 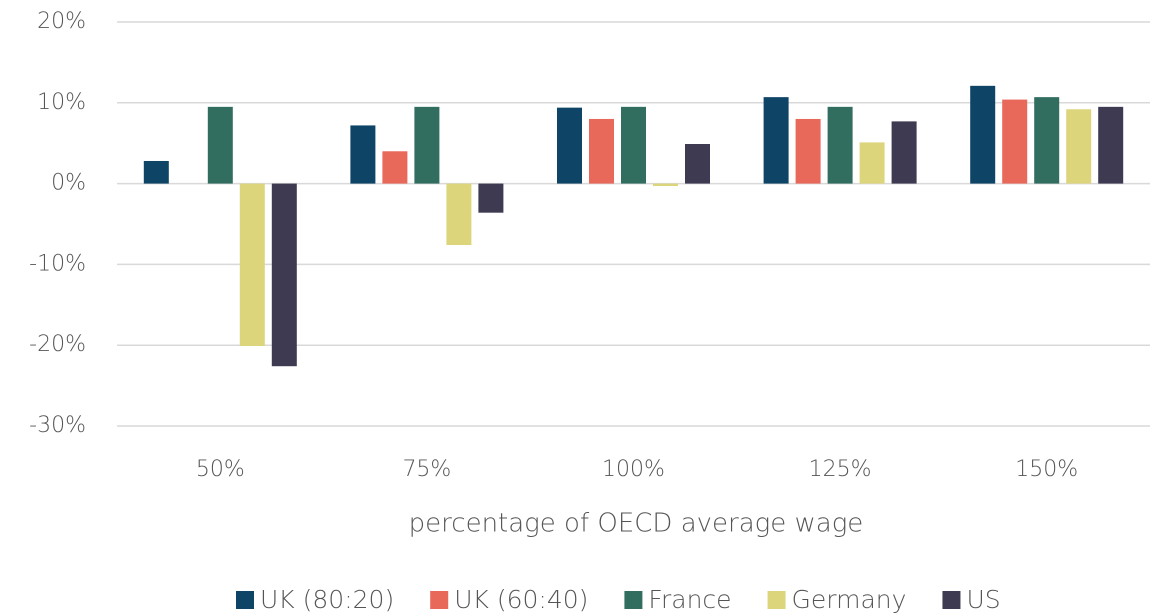 What do you see at coordinates (57, 425) in the screenshot?
I see `y-tick-label: -30%` at bounding box center [57, 425].